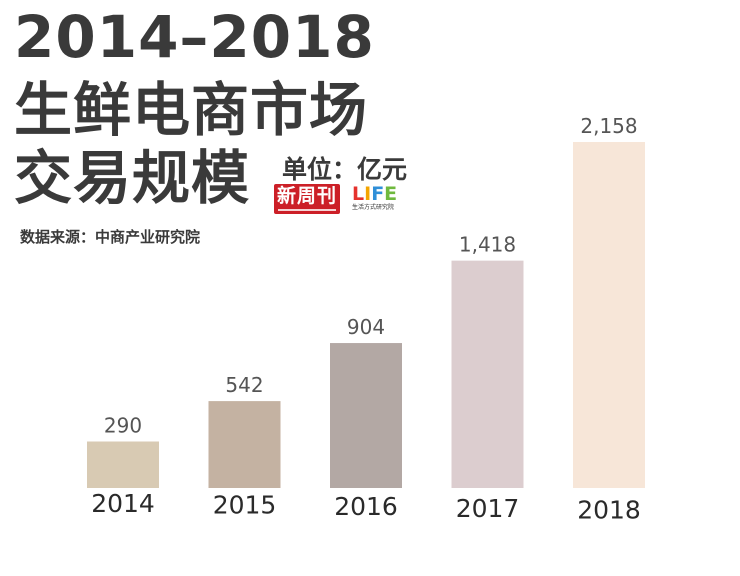  Describe the element at coordinates (194, 37) in the screenshot. I see `chart-title-line-1: 2014–2018` at that location.